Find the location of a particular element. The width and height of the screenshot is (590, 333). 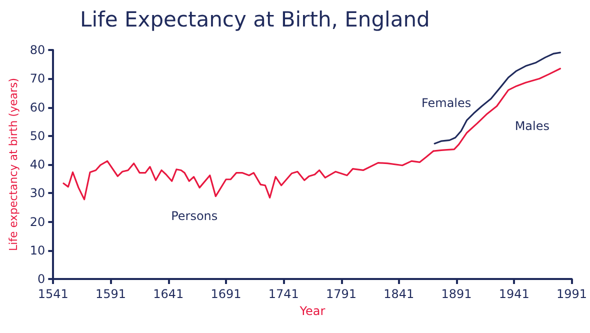

x-tick-label: 1941 is located at coordinates (514, 294).